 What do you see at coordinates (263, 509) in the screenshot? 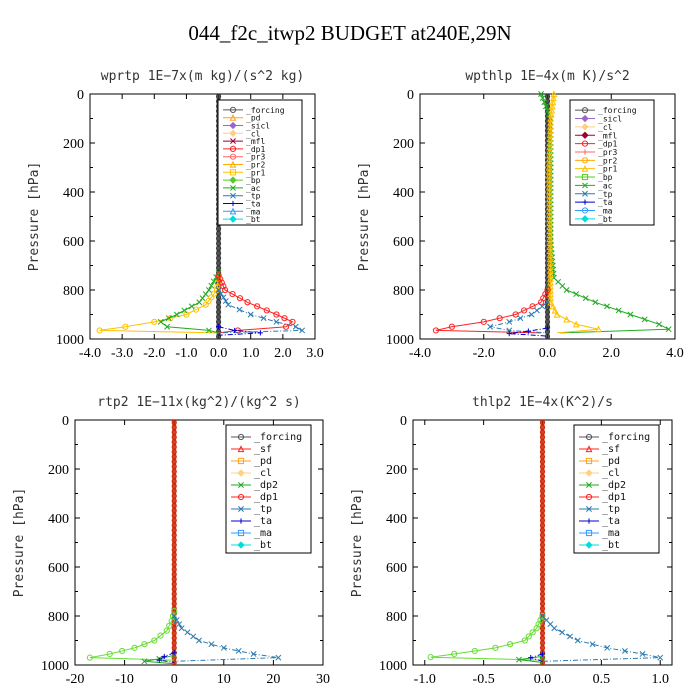
I see `legend-label: _tp` at bounding box center [263, 509].